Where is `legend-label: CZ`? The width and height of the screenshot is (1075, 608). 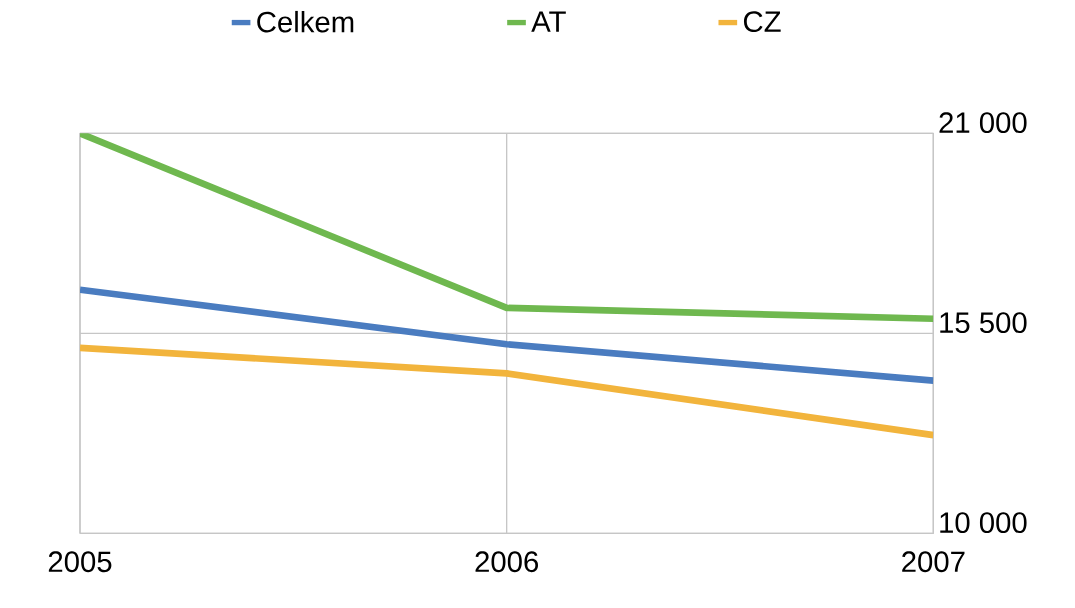 legend-label: CZ is located at coordinates (762, 22).